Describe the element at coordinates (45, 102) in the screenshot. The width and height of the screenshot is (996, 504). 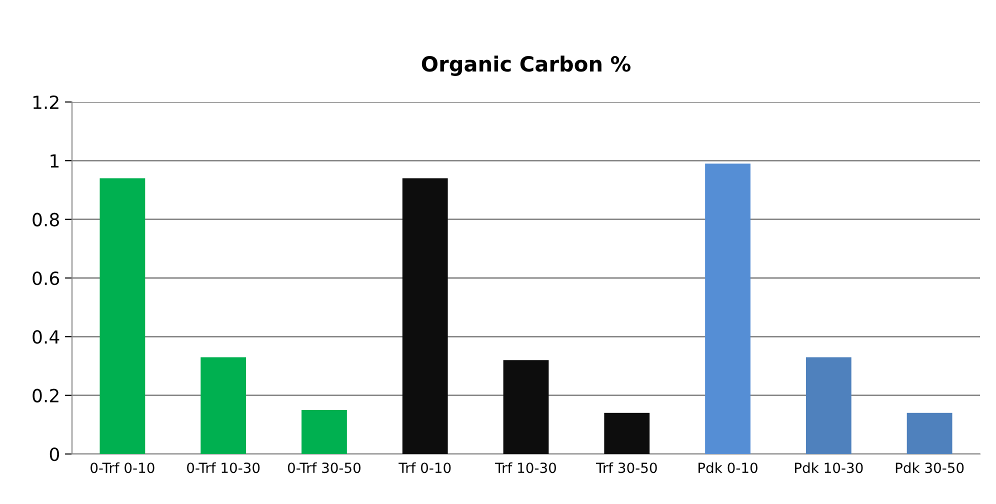
I see `y-tick-label: 1.2` at that location.